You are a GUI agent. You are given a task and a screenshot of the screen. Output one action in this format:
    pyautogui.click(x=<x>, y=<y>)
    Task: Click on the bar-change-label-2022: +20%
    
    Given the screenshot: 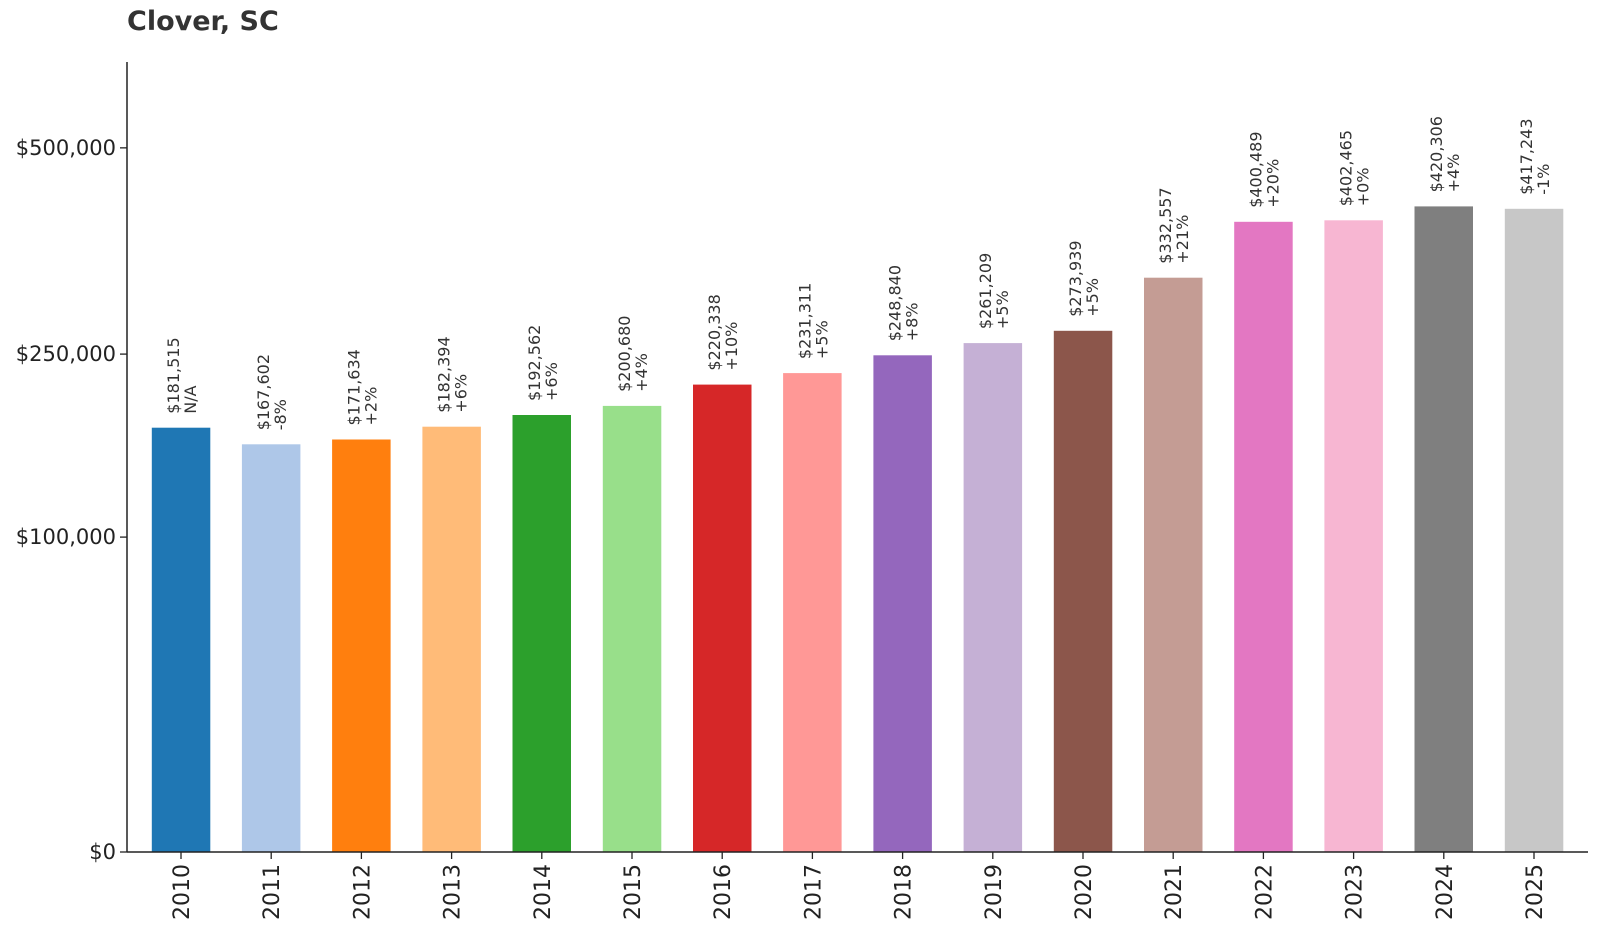 What is the action you would take?
    pyautogui.click(x=1272, y=183)
    